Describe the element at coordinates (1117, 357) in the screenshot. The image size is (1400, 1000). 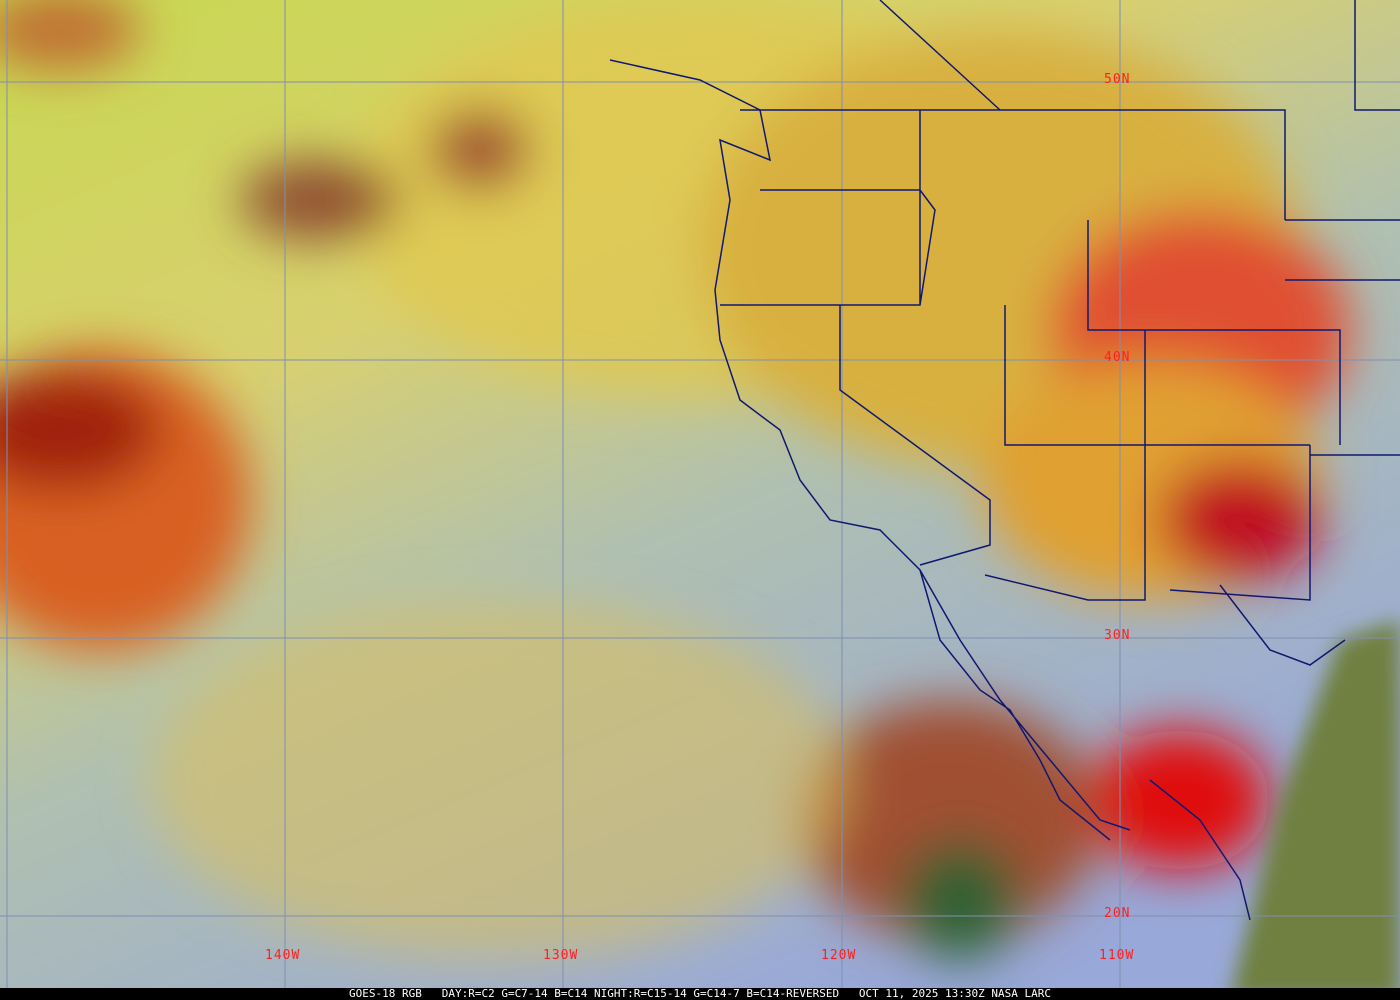
I see `lat-label-40n: 40N` at that location.